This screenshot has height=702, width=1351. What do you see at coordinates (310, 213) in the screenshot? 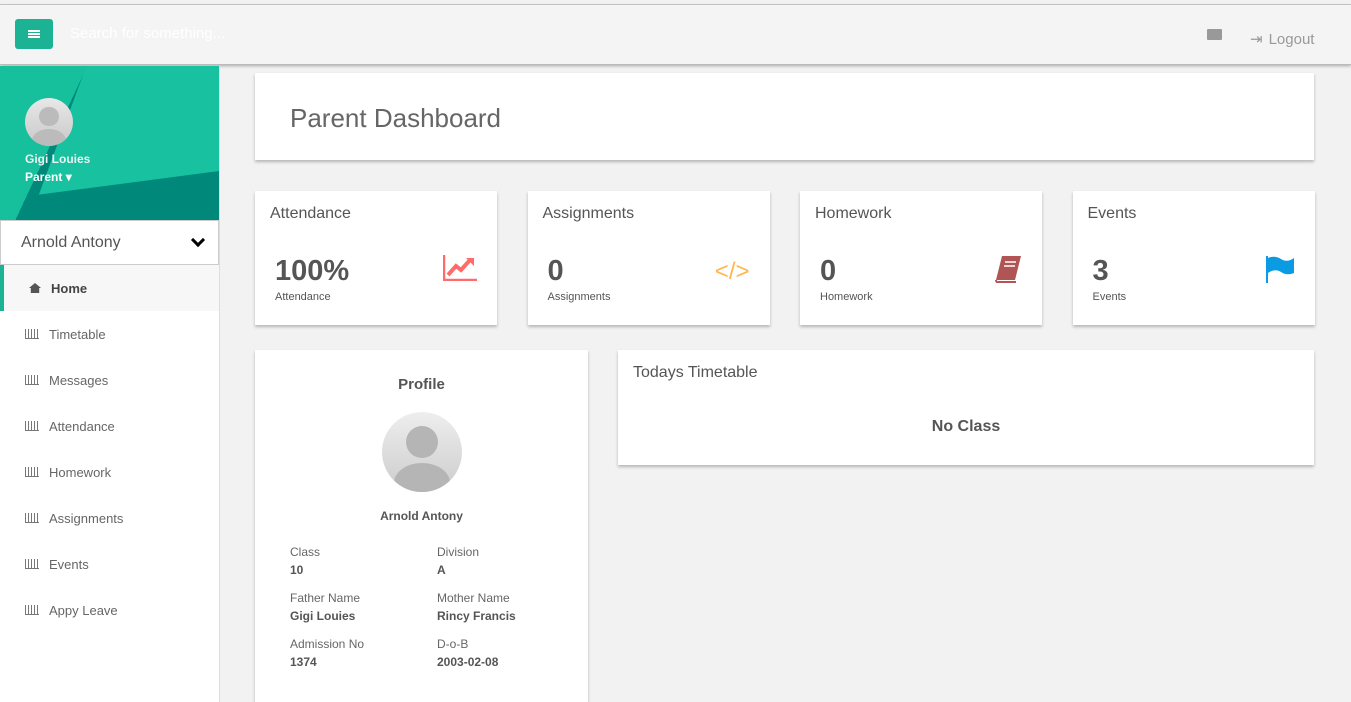
I see `stat-title: Attendance` at bounding box center [310, 213].